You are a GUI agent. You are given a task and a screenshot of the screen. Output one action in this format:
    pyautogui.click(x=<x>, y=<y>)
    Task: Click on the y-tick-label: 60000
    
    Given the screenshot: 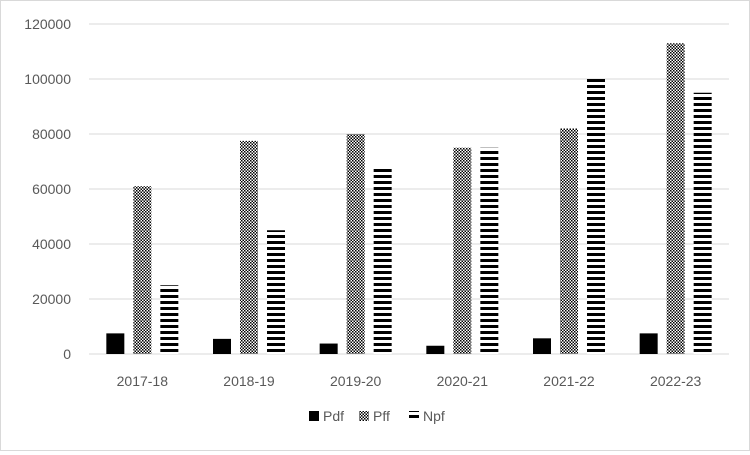 What is the action you would take?
    pyautogui.click(x=51, y=189)
    